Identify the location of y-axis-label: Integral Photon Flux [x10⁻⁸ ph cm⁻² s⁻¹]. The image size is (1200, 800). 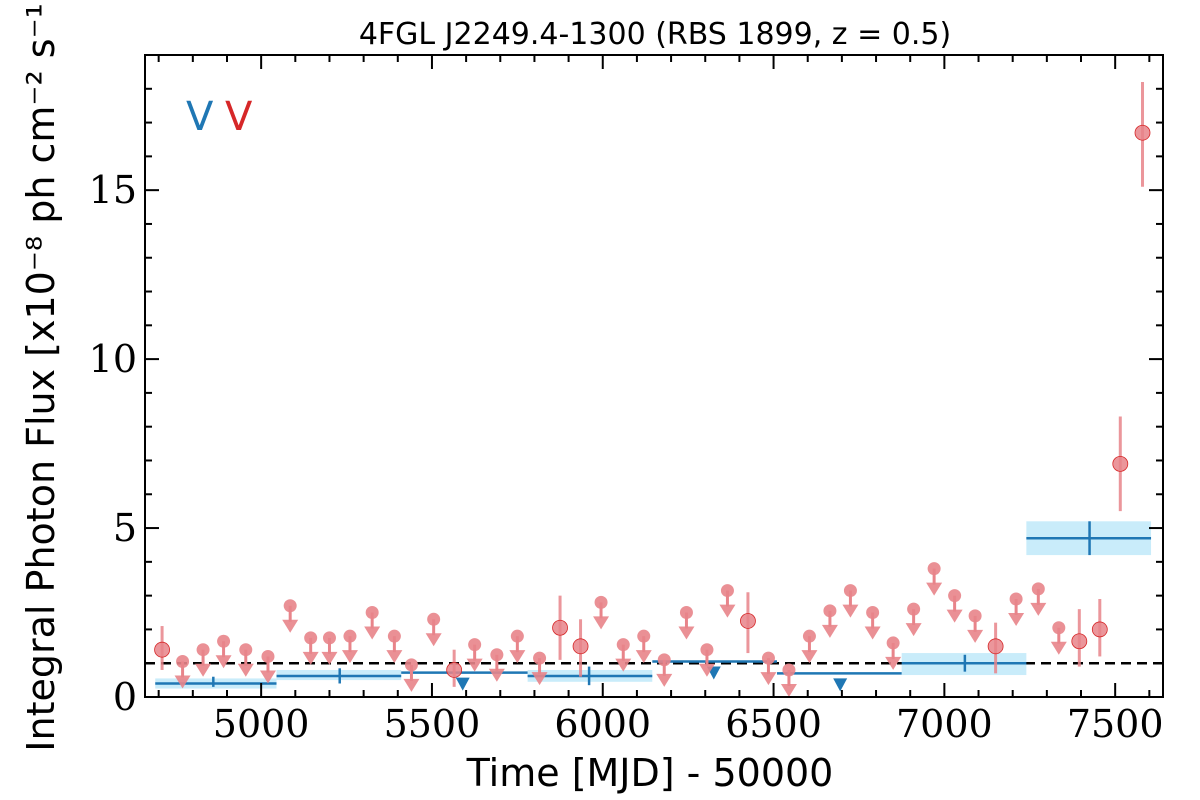
(41, 376).